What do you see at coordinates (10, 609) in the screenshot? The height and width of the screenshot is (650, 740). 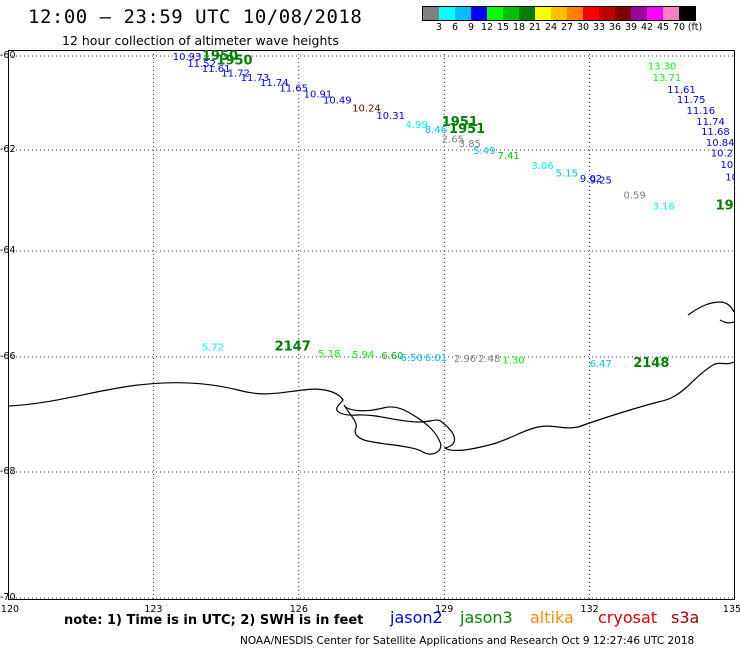 I see `longitude-label: 120` at bounding box center [10, 609].